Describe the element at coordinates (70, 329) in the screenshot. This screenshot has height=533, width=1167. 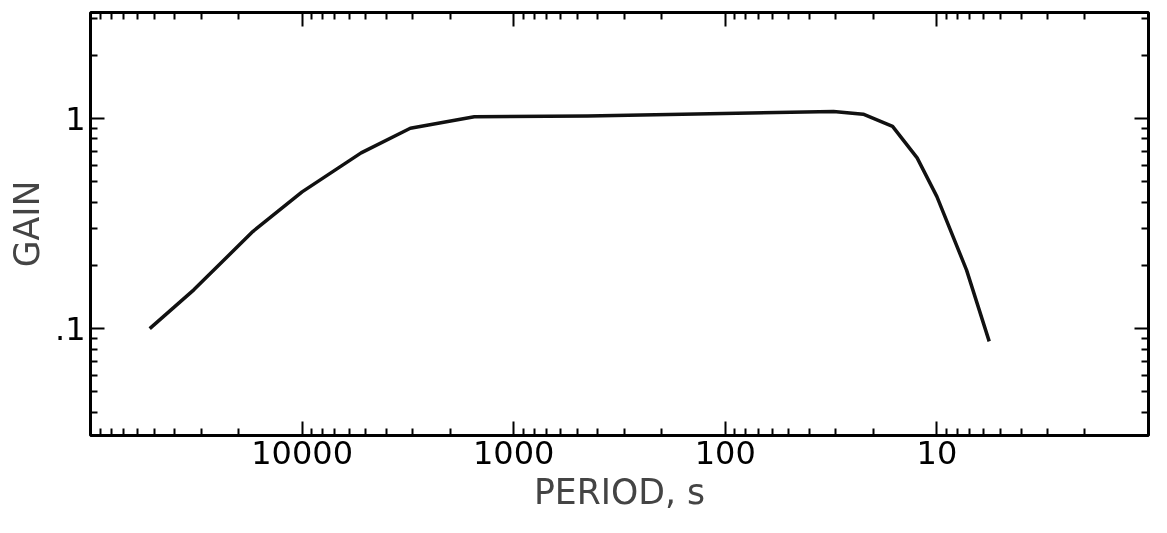
I see `y-tick-label: .1` at that location.